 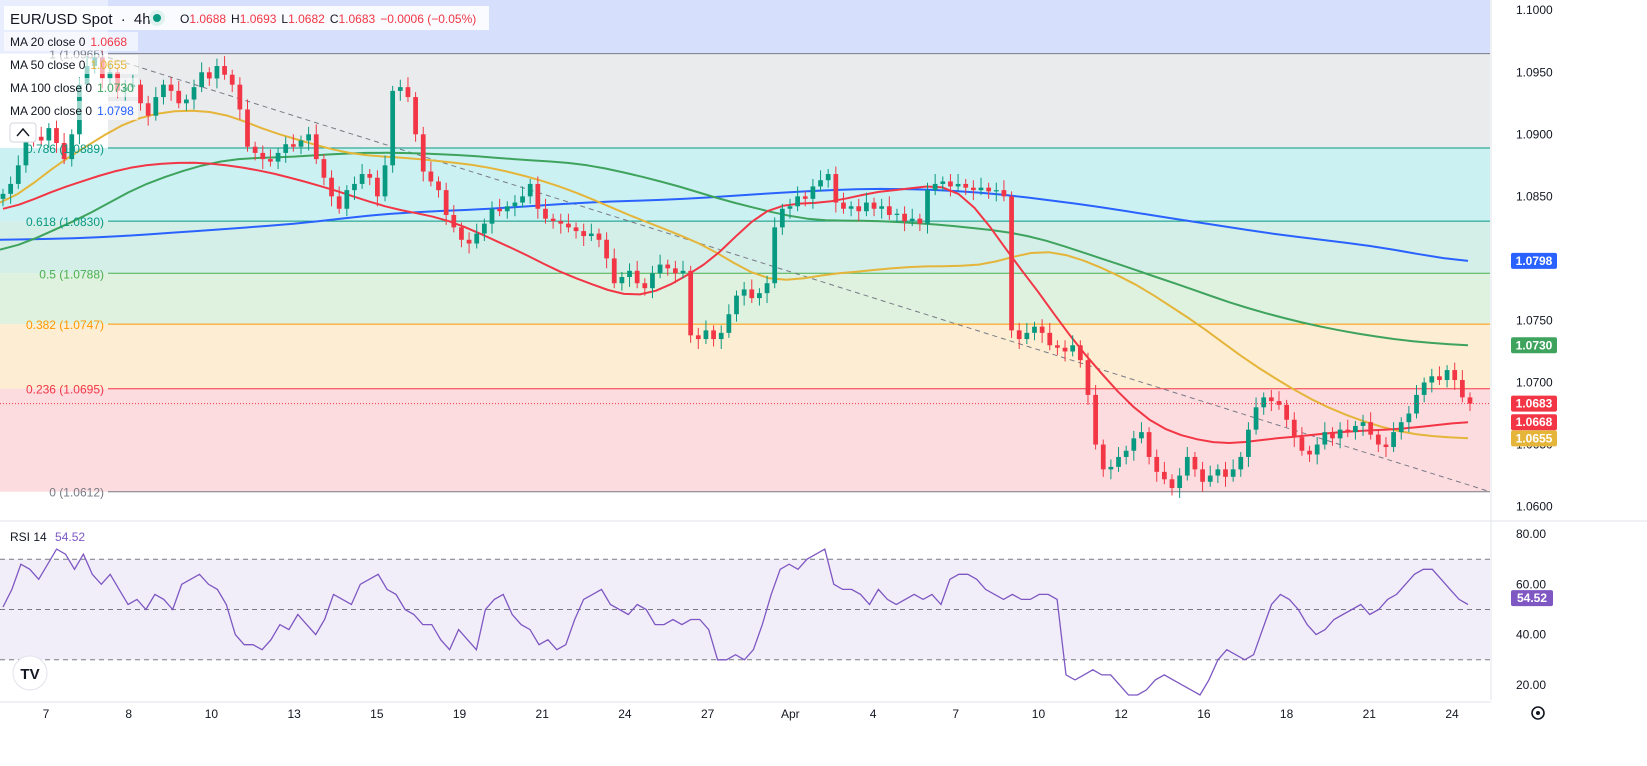 I want to click on ma200-badge-label: 1.0798, so click(x=1534, y=261).